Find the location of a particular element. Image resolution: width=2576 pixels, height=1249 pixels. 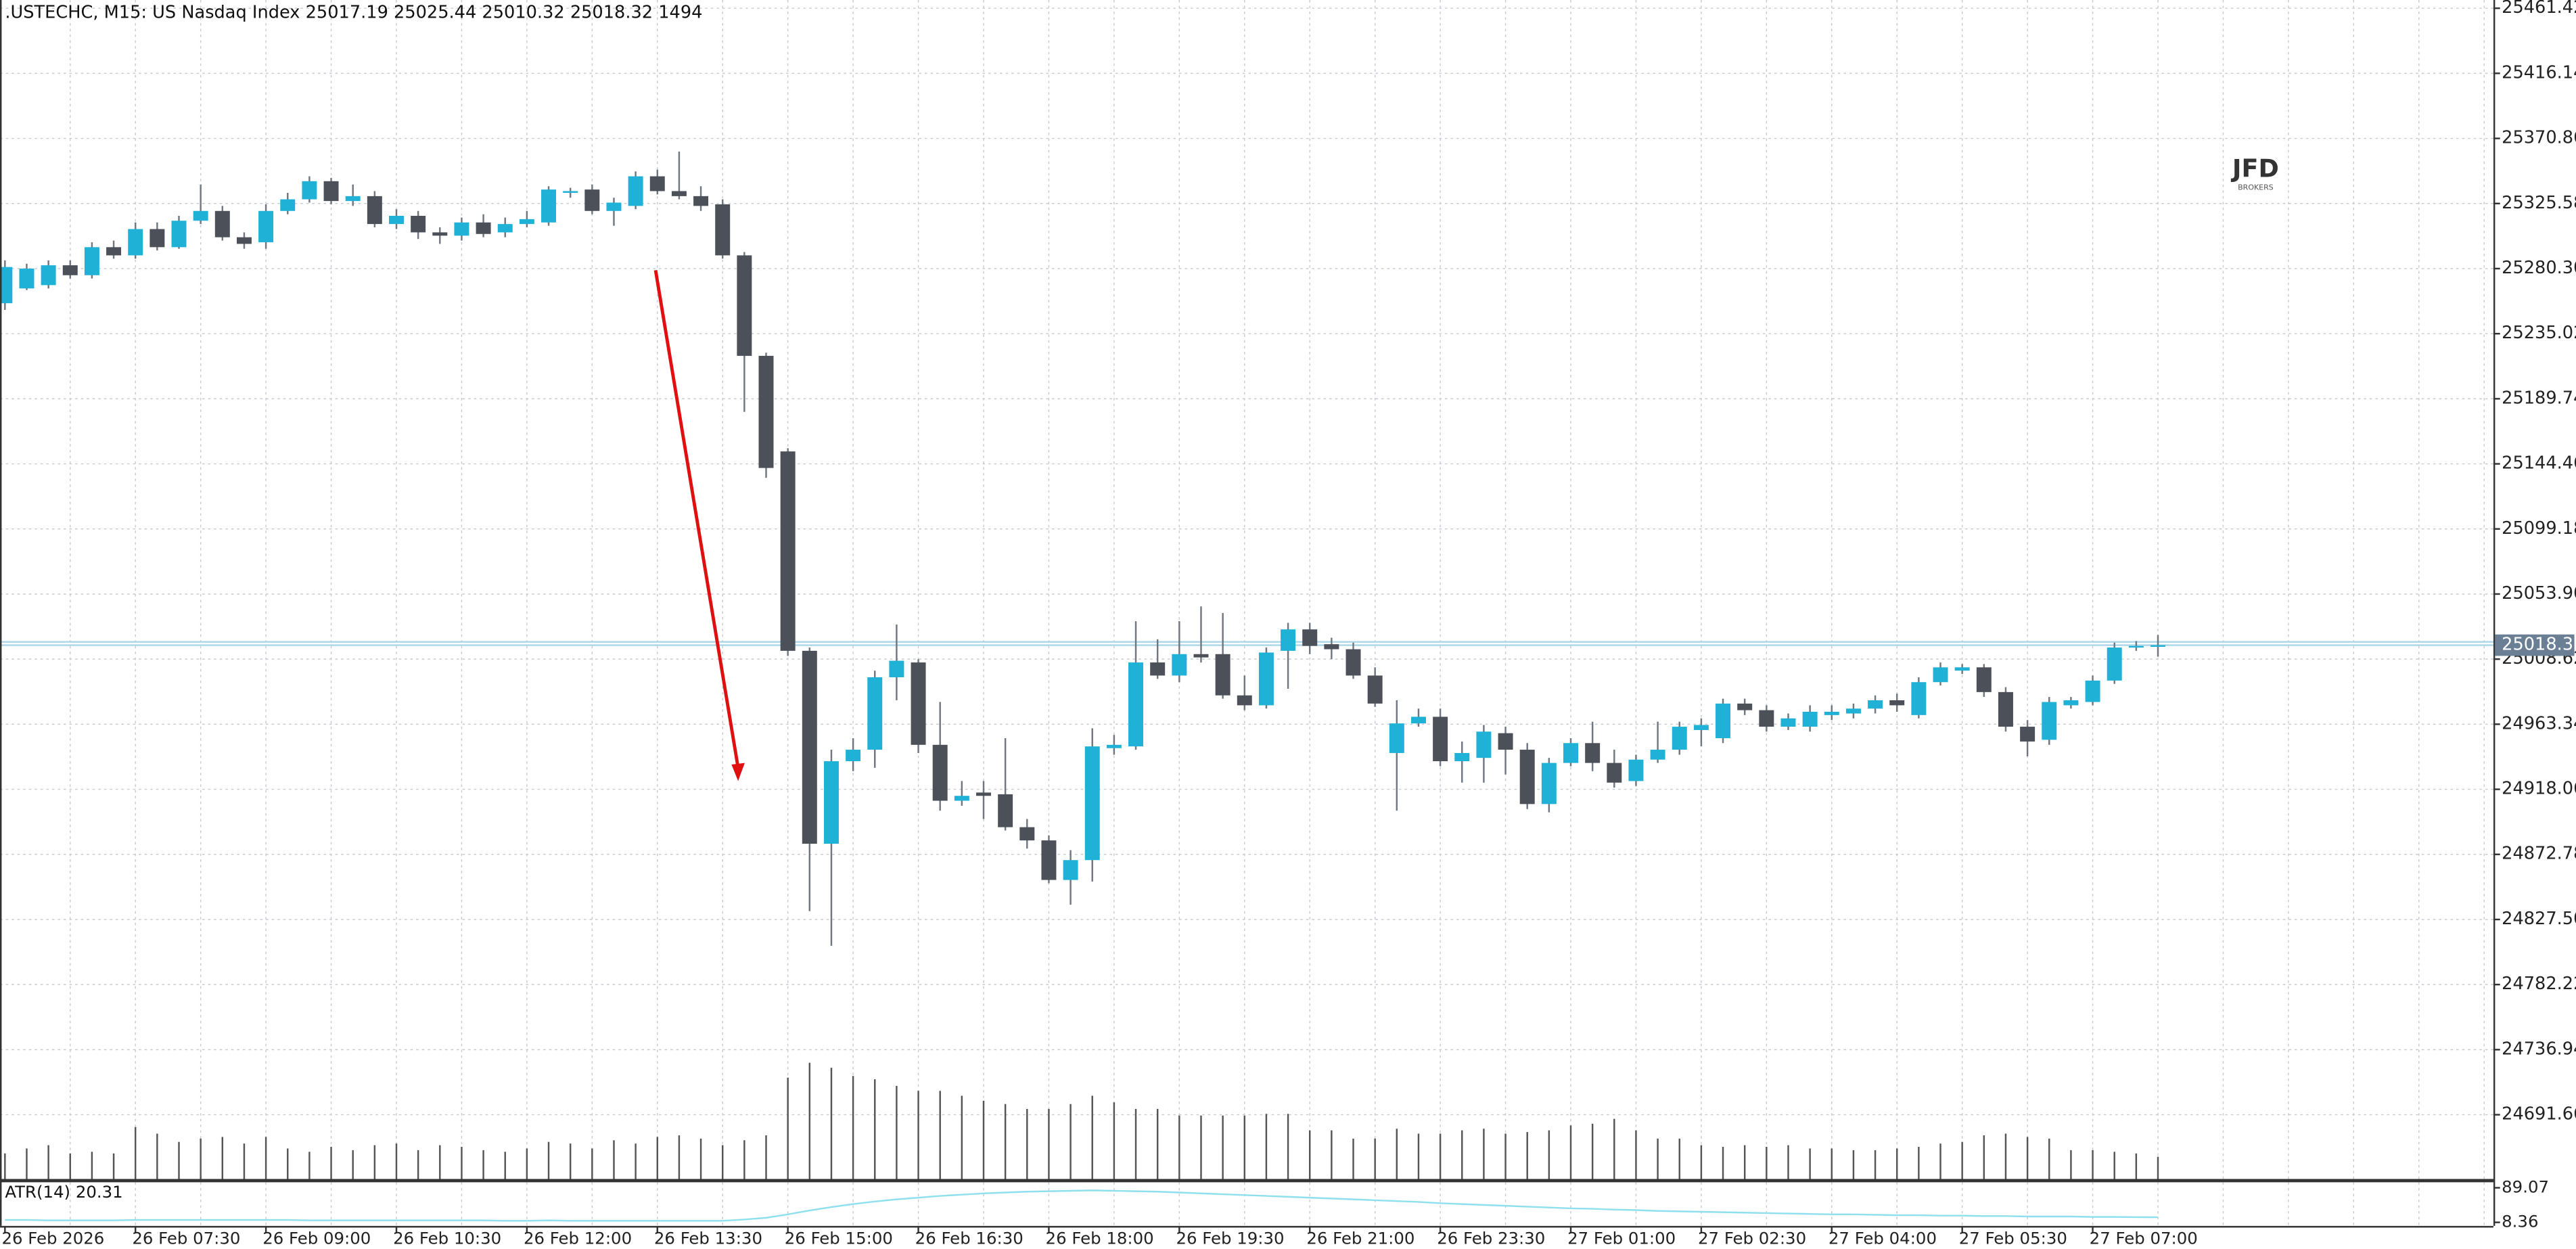

x-tick-label: 27 Feb 04:00 is located at coordinates (1882, 1238).